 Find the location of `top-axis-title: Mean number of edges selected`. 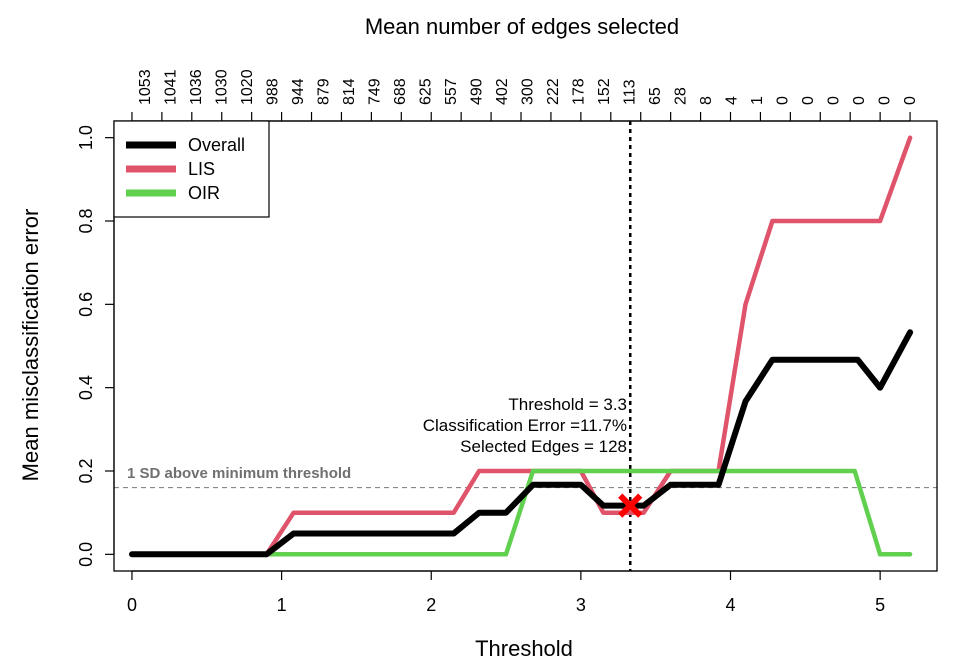

top-axis-title: Mean number of edges selected is located at coordinates (522, 26).